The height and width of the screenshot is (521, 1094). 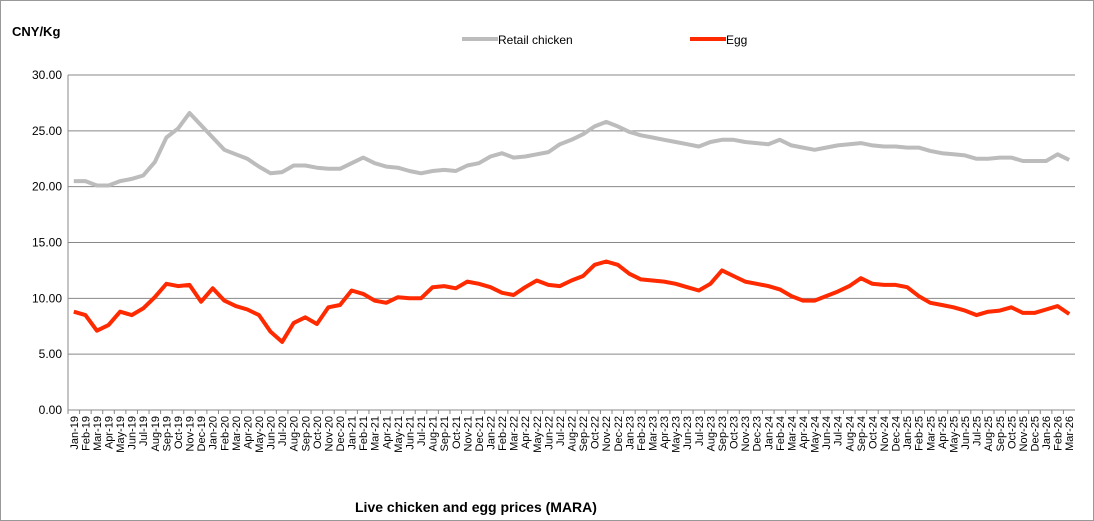 What do you see at coordinates (549, 433) in the screenshot?
I see `x-tick-label: Jun-22` at bounding box center [549, 433].